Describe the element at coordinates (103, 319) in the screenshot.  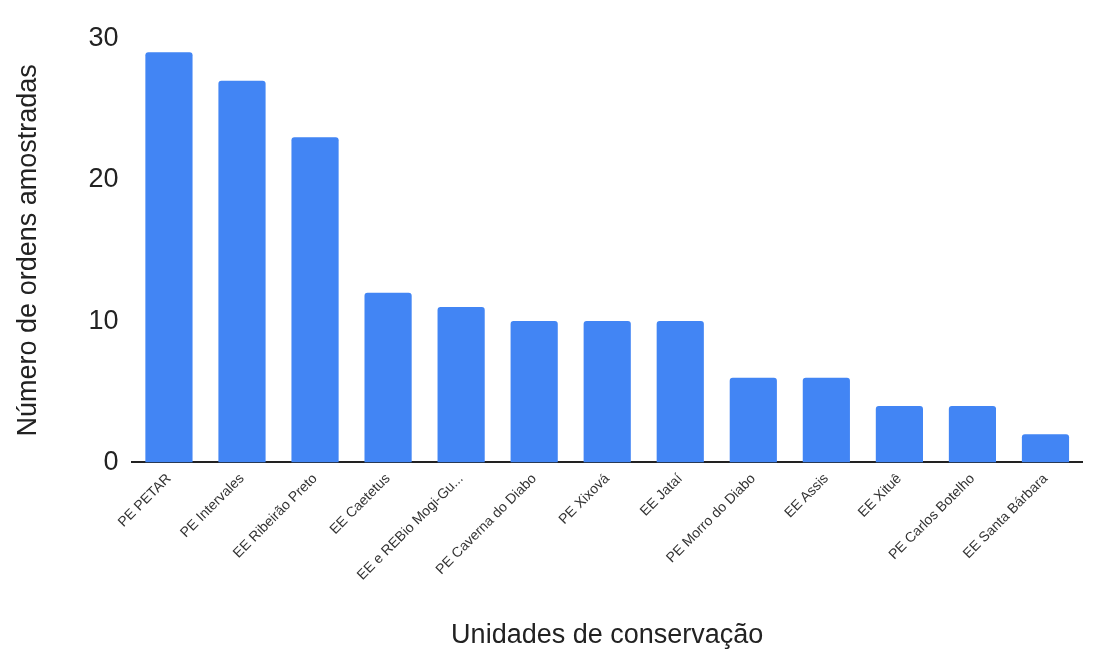
I see `y-tick-label: 10` at that location.